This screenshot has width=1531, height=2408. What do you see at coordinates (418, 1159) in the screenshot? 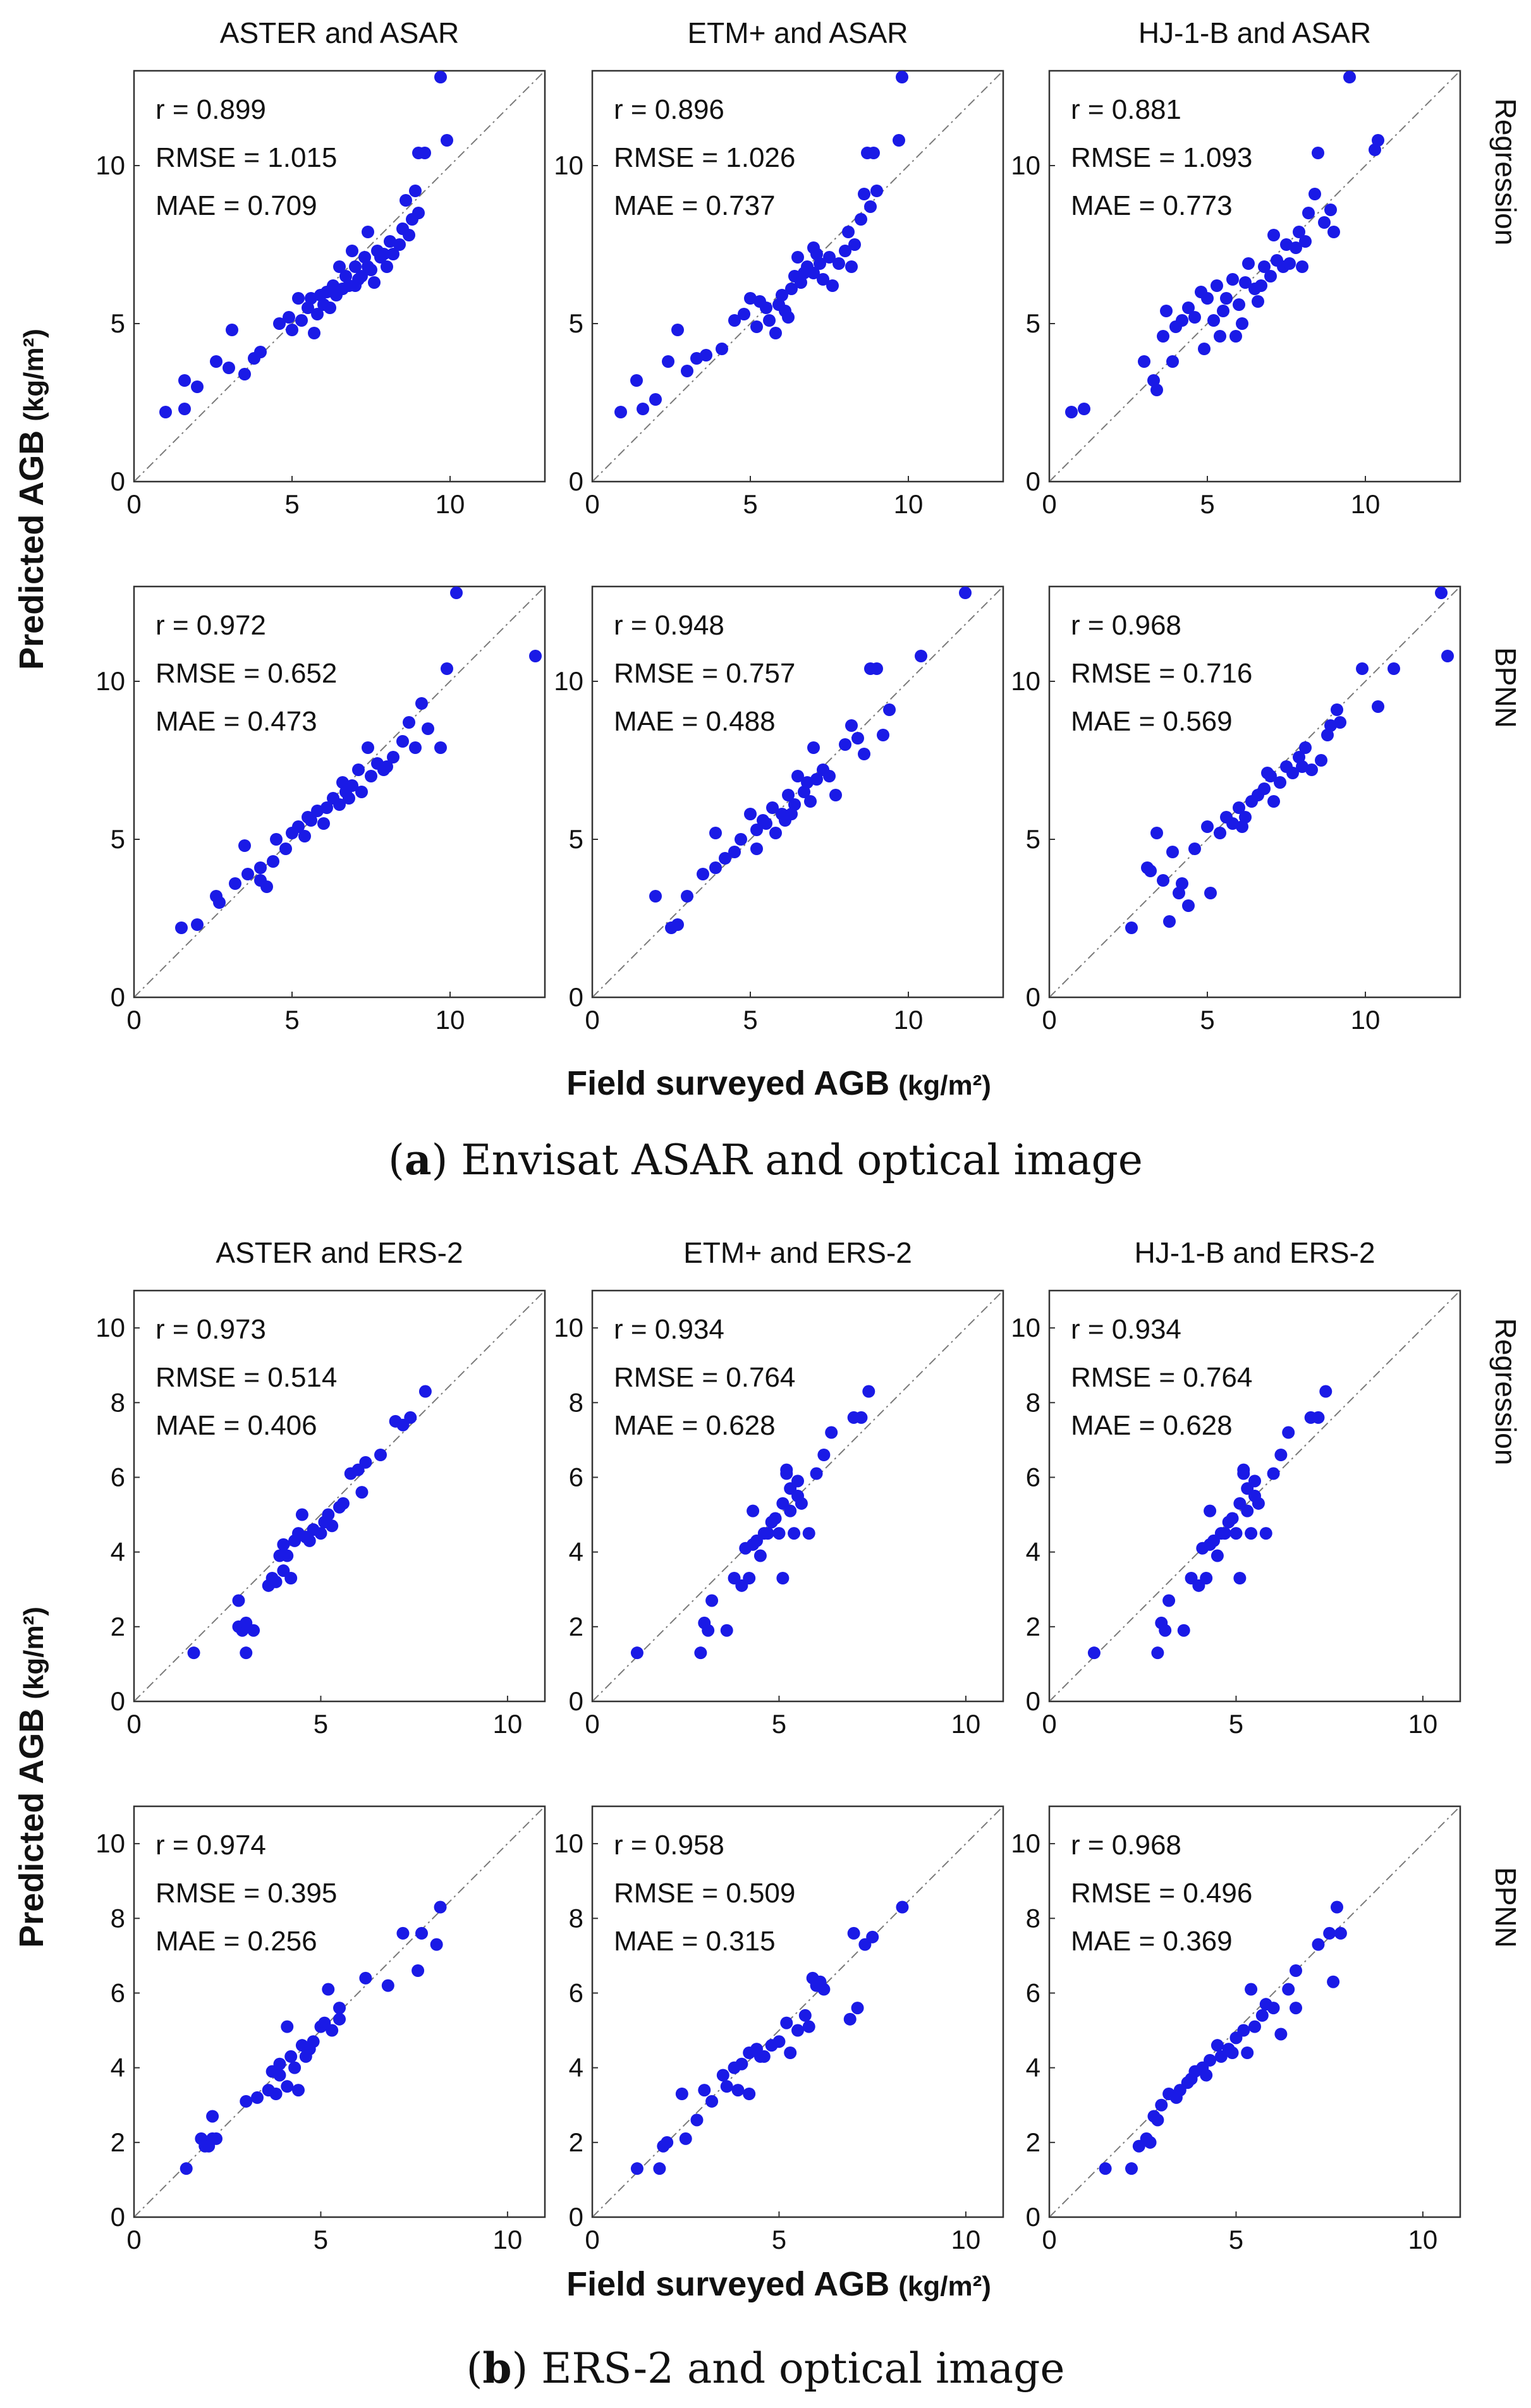
I see `part-a-caption-letter: a` at bounding box center [418, 1159].